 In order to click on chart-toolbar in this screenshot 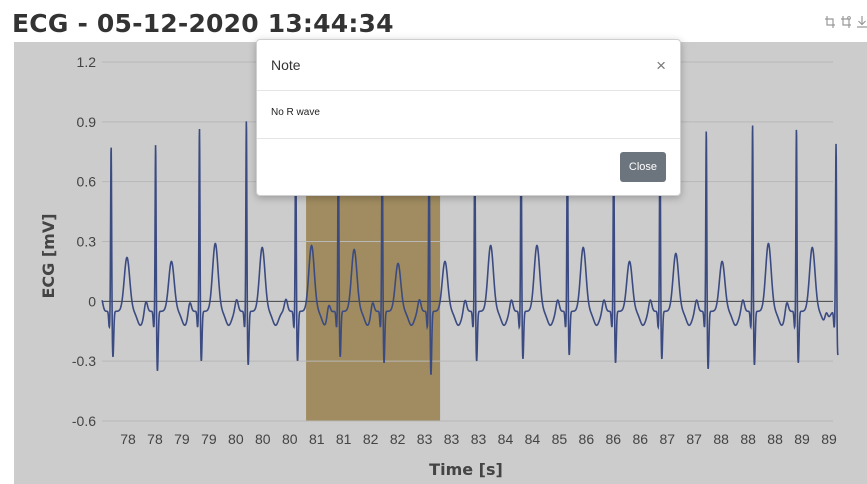, I will do `click(846, 22)`.